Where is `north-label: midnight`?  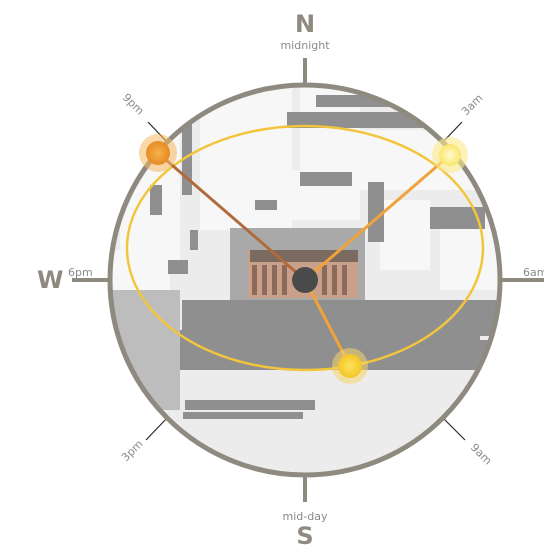 north-label: midnight is located at coordinates (305, 45).